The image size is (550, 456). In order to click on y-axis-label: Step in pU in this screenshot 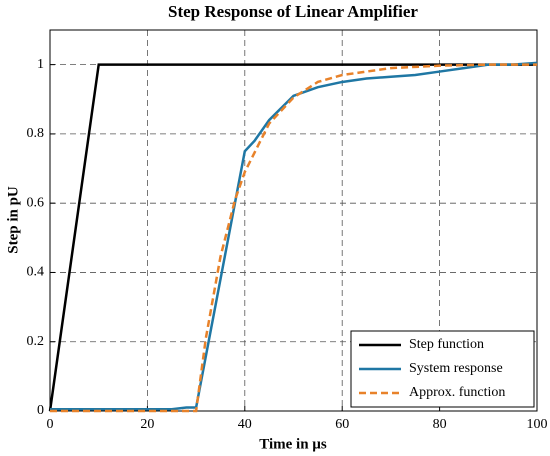, I will do `click(13, 220)`.